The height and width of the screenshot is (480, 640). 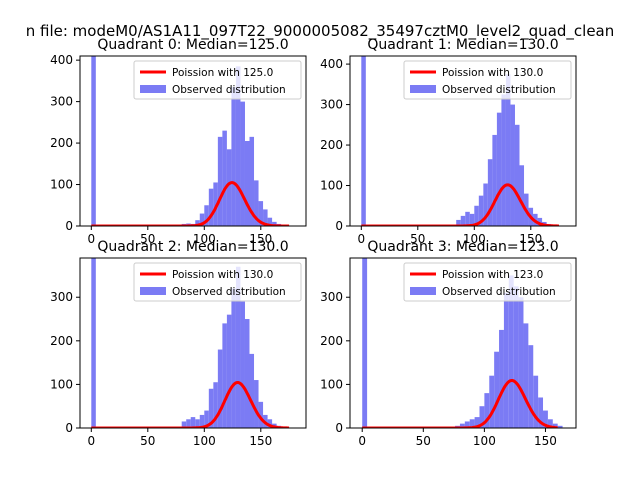 I want to click on legend-label-poisson: Poission with 125.0, so click(x=222, y=73).